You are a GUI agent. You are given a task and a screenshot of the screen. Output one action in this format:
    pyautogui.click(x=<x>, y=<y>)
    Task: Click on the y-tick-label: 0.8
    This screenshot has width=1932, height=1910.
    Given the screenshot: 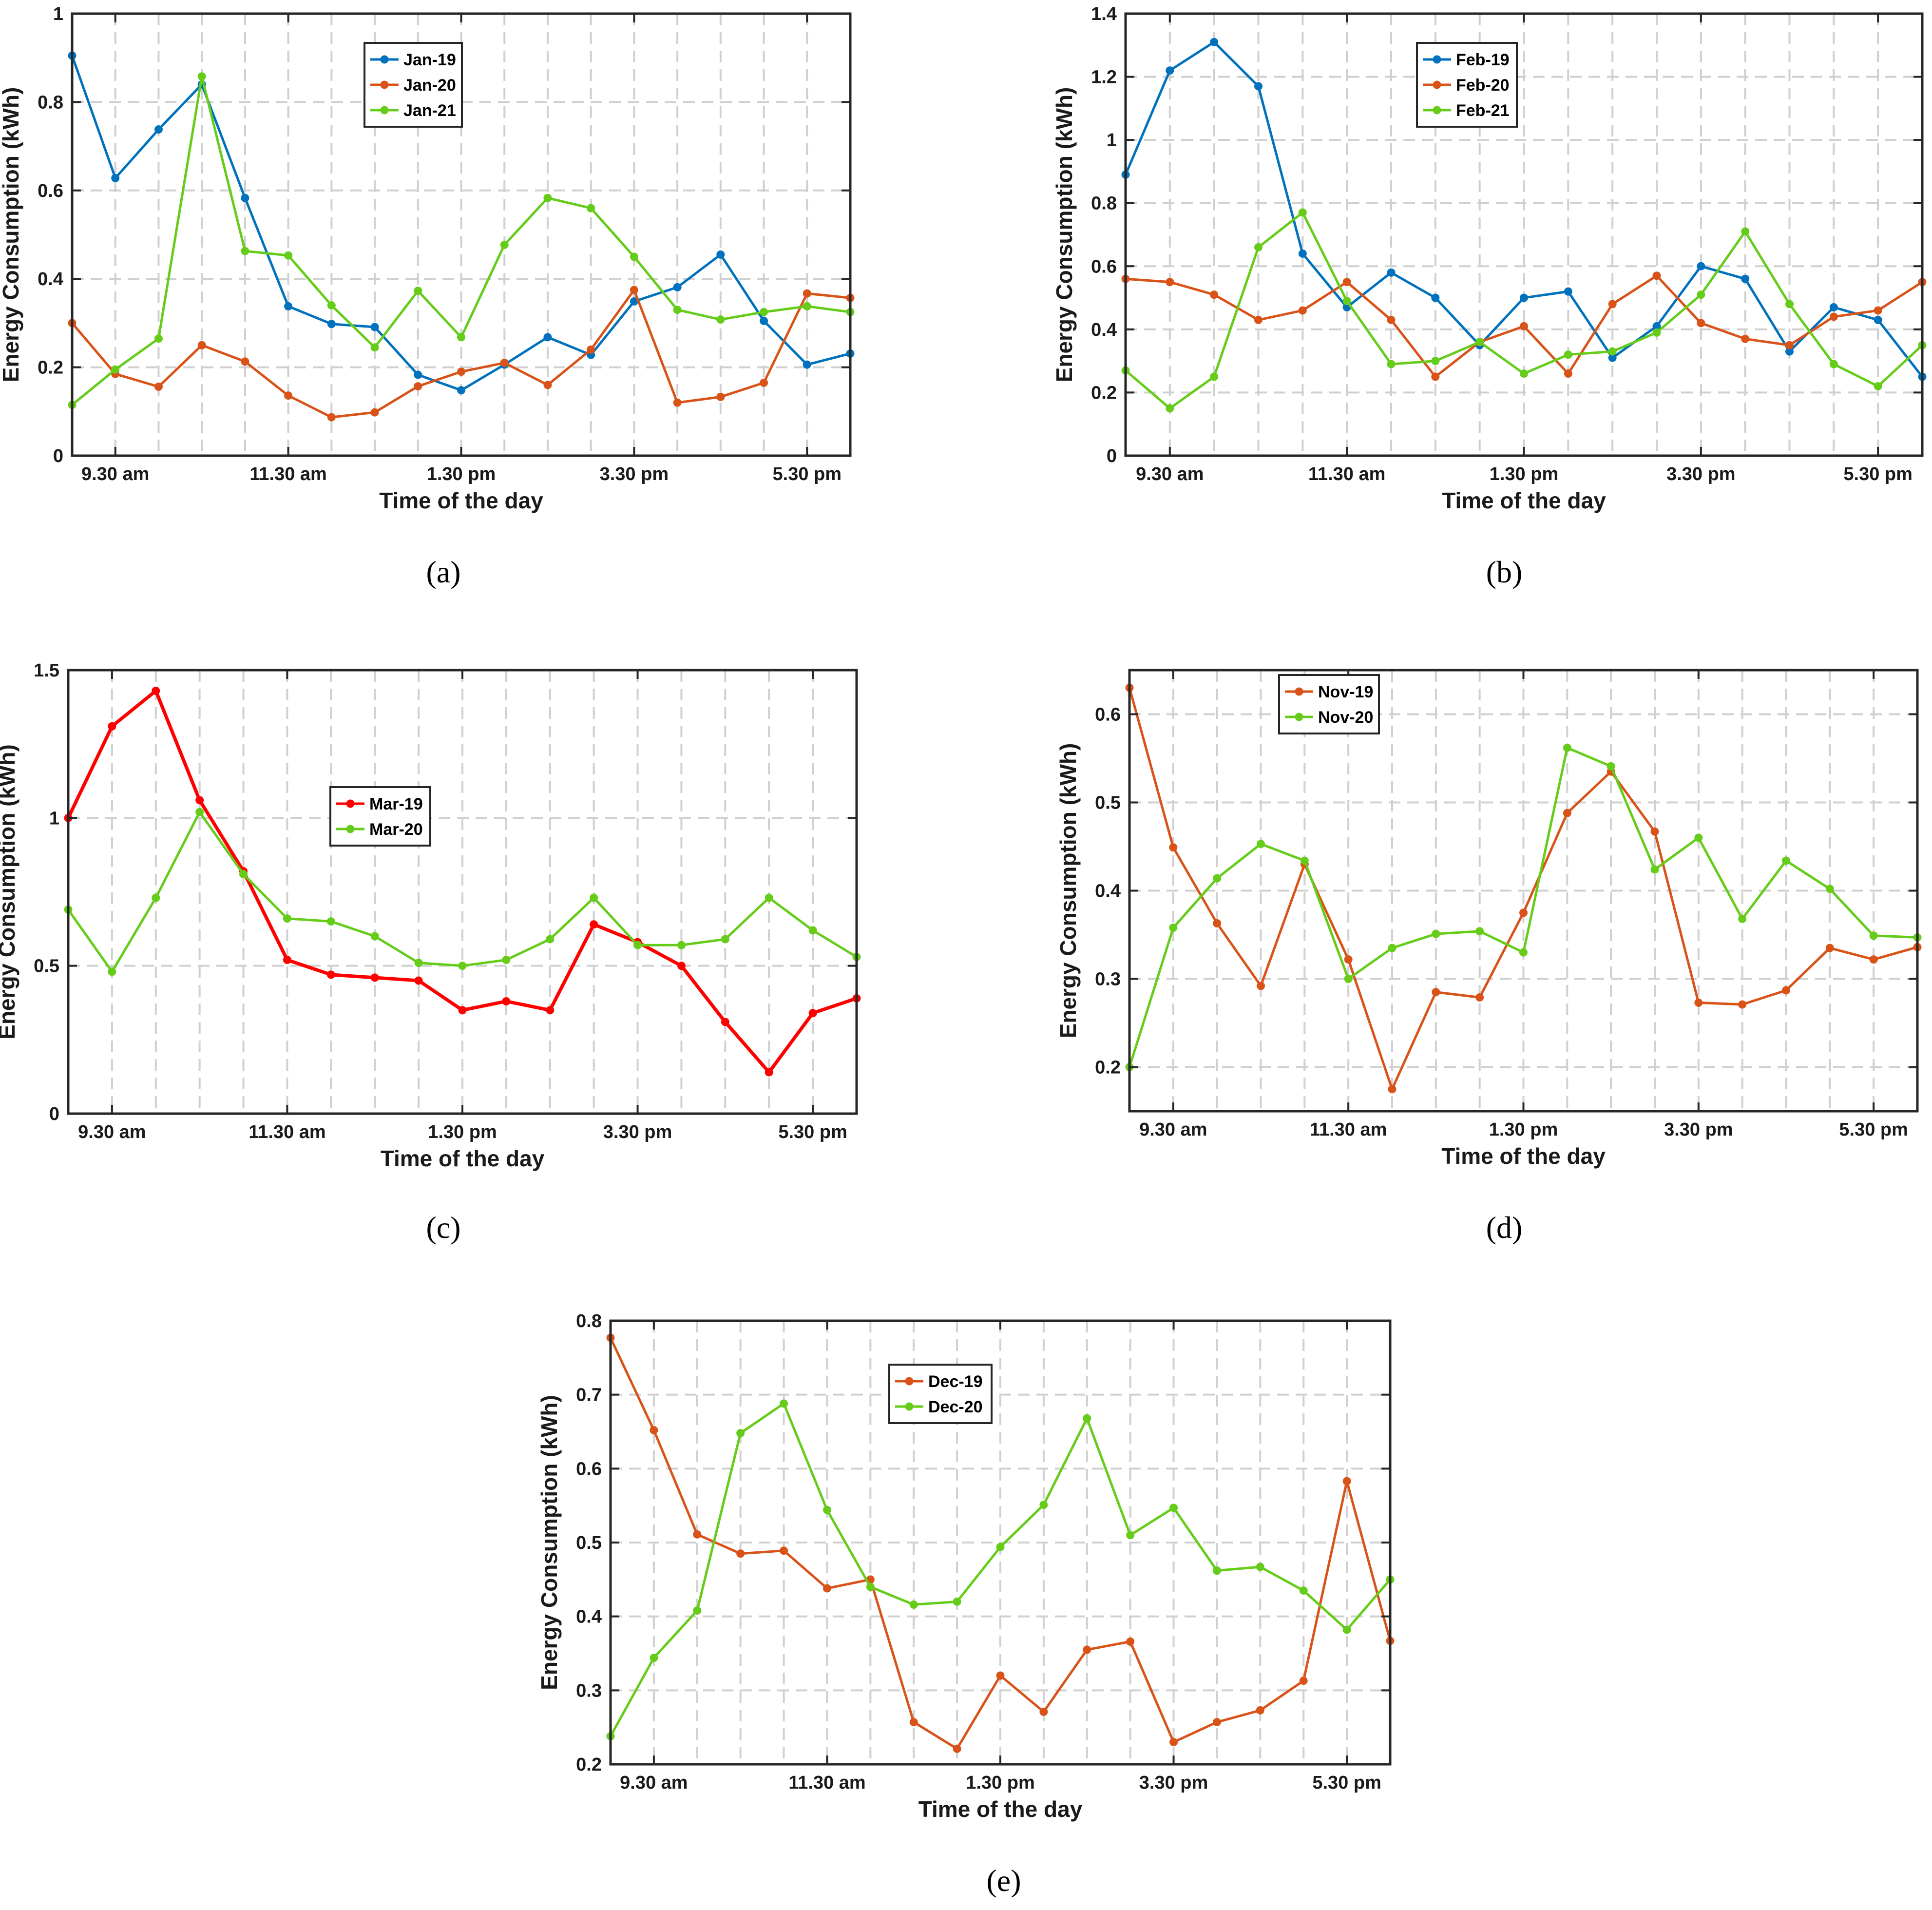 What is the action you would take?
    pyautogui.click(x=1104, y=203)
    